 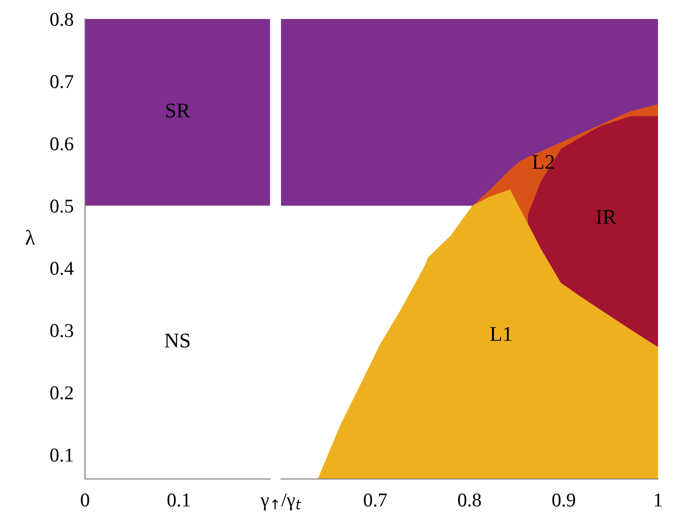 I want to click on series-label: L1, so click(x=501, y=334).